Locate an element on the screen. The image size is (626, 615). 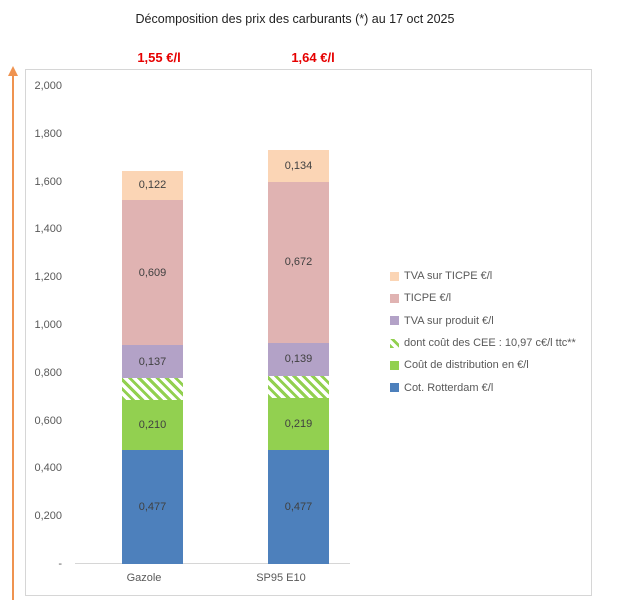
y-axis-tick-label: 0,400 is located at coordinates (48, 468).